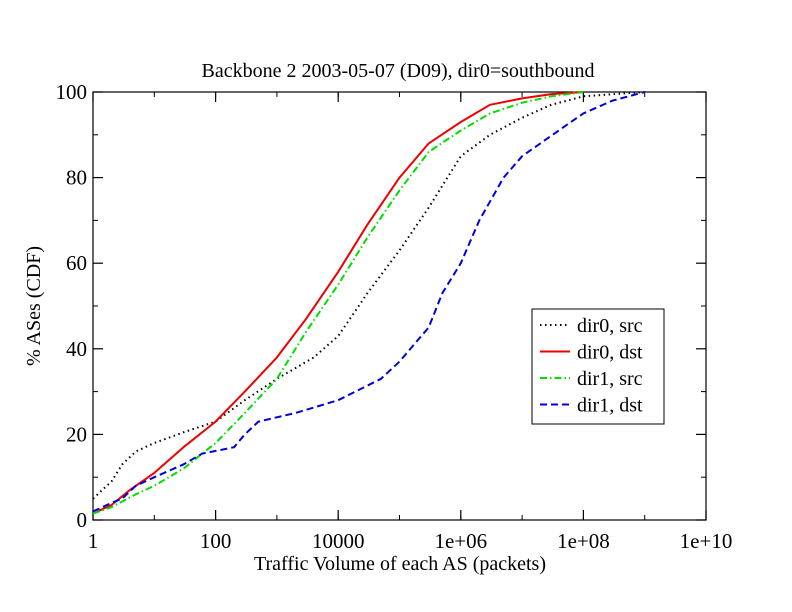 The width and height of the screenshot is (792, 612). Describe the element at coordinates (706, 541) in the screenshot. I see `x-tick-label: 1e+10` at that location.